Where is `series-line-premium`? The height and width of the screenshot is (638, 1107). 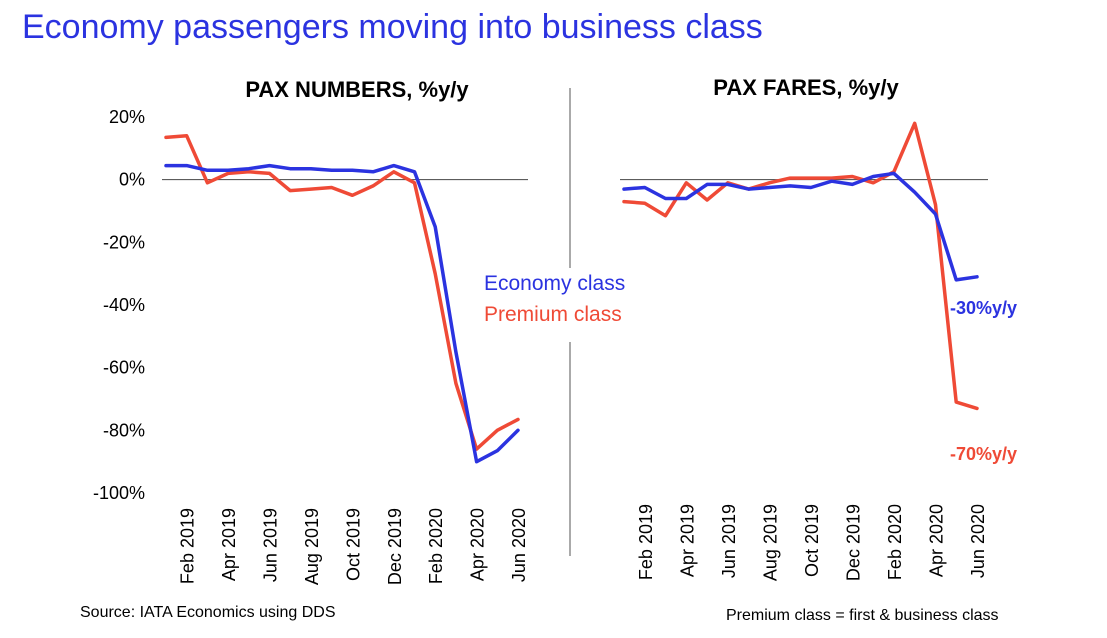 series-line-premium is located at coordinates (800, 266).